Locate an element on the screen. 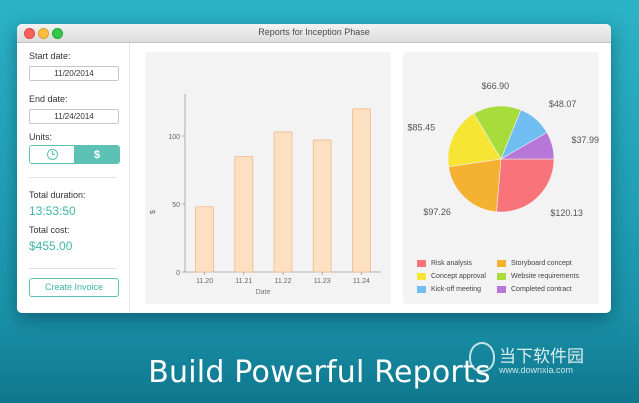  legend-item: Kick-off meeting is located at coordinates (449, 289).